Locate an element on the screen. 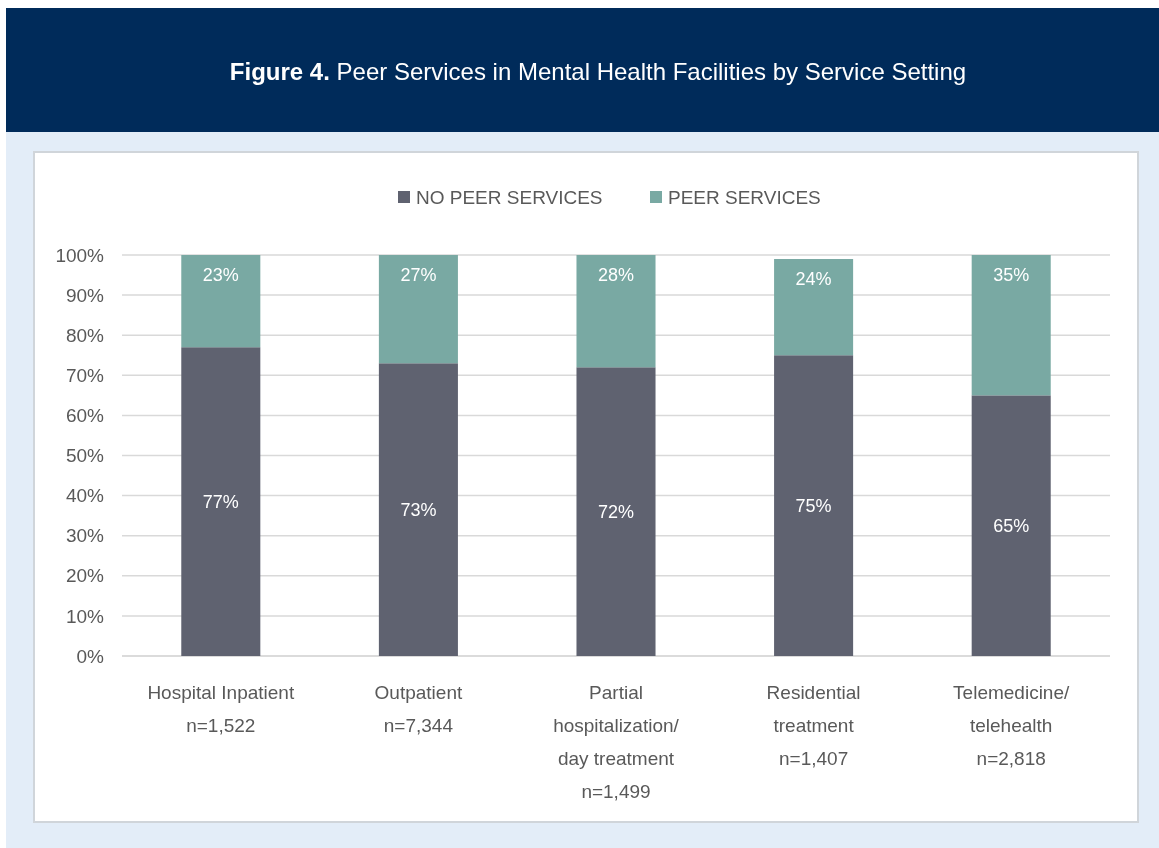  y-tick-label: 30% is located at coordinates (85, 536).